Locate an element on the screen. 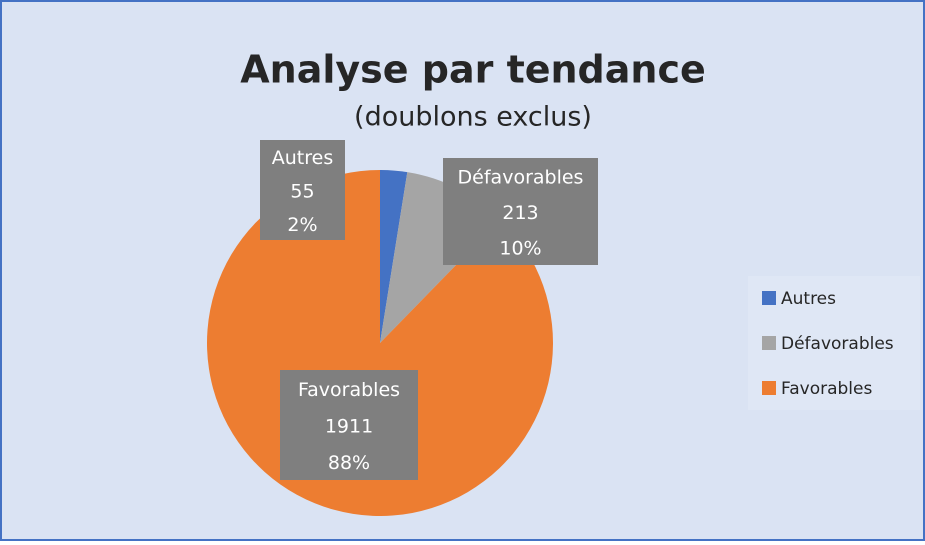 The image size is (925, 545). data-label-category: Autres is located at coordinates (302, 158).